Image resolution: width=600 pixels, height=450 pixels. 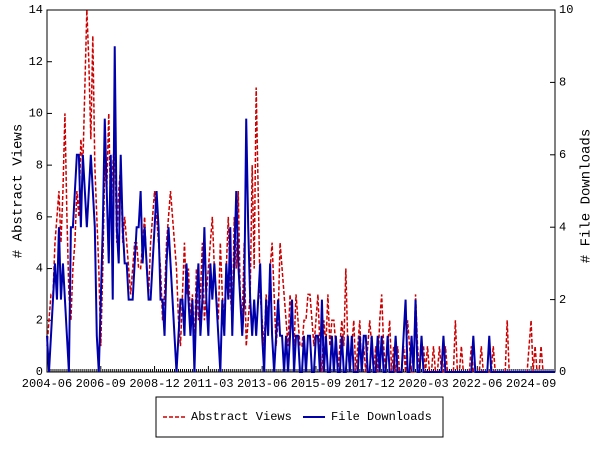 I want to click on x-tick-label: 2006-09, so click(x=101, y=384).